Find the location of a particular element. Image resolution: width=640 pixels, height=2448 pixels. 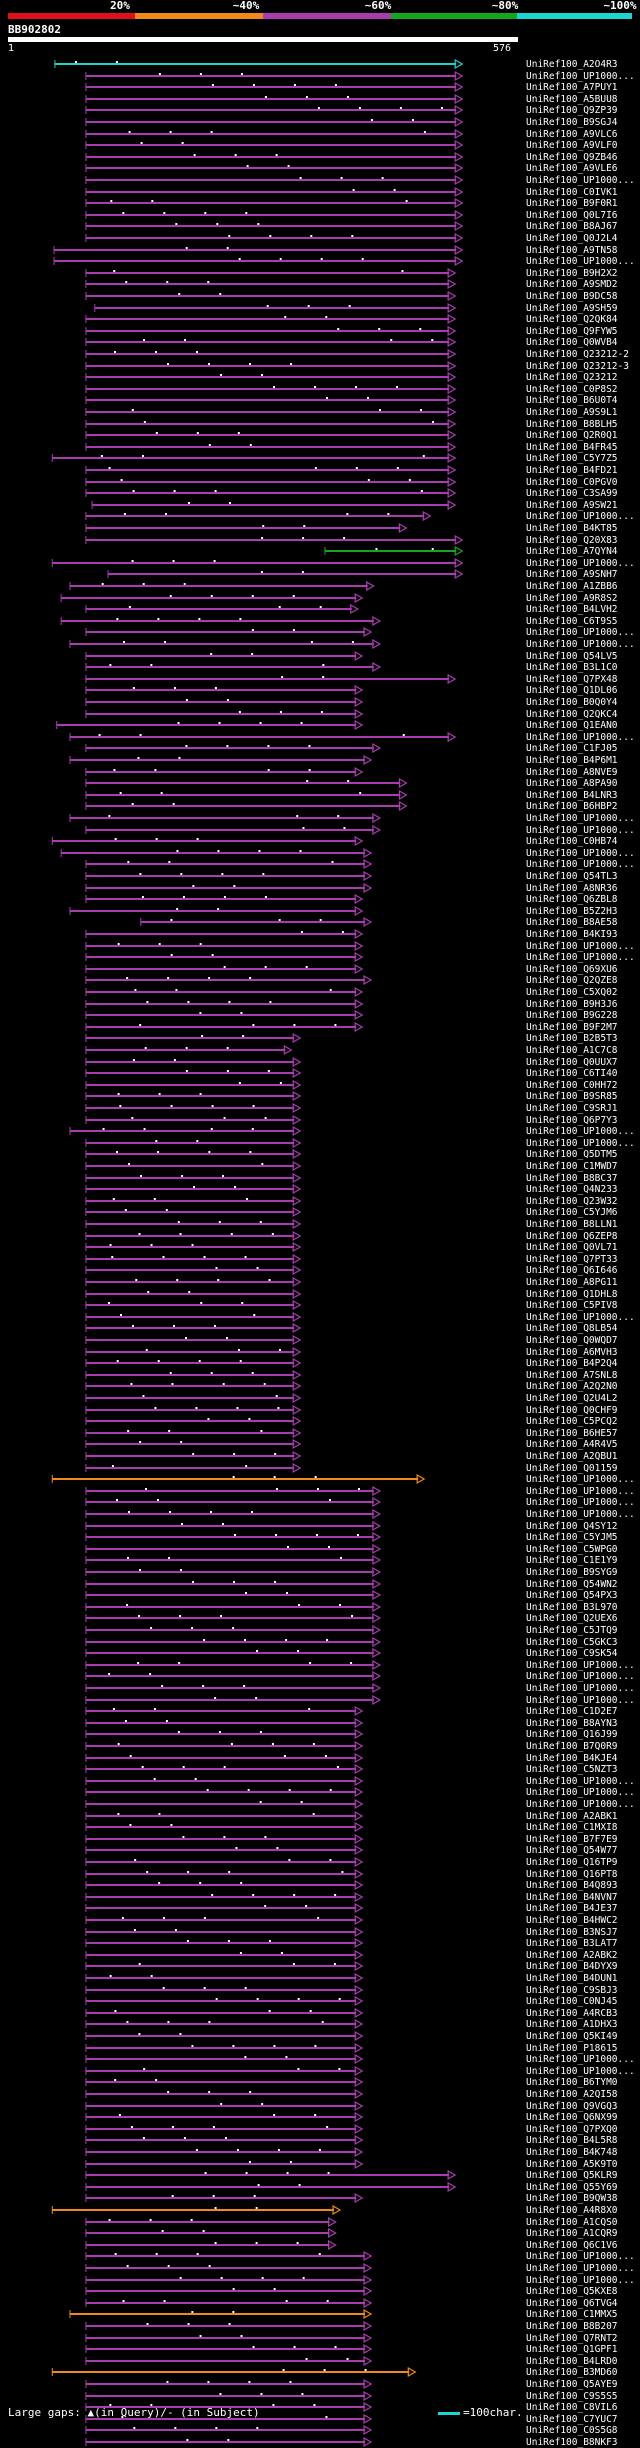

hit-row: UniRef100_B9F2M7 is located at coordinates (320, 1027).